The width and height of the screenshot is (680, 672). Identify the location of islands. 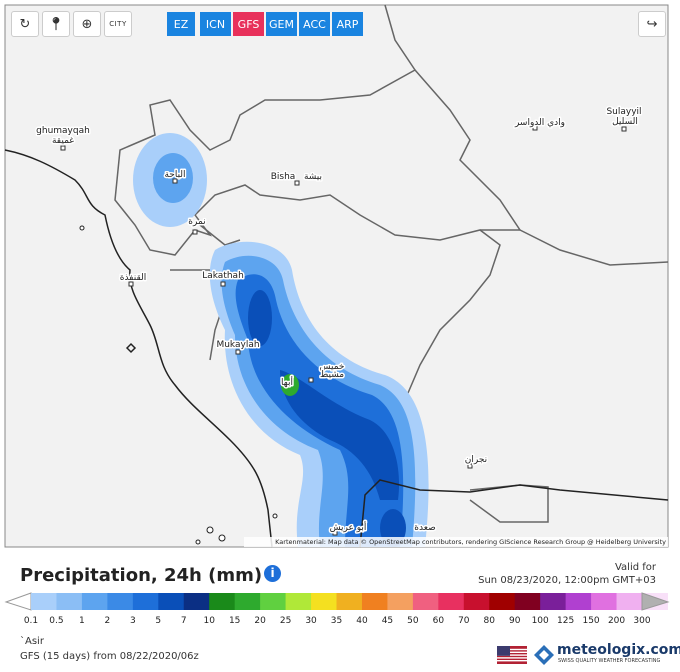
(178, 385).